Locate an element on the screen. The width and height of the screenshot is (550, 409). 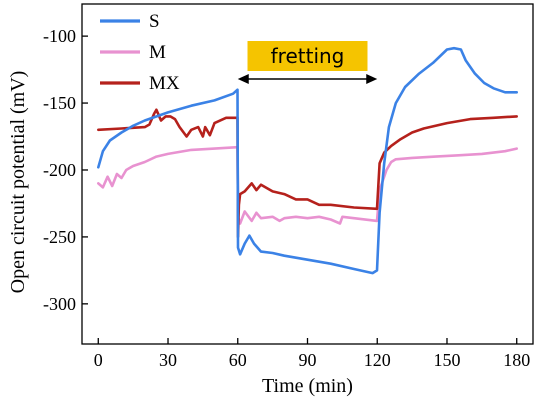
legend: SM MX is located at coordinates (140, 52).